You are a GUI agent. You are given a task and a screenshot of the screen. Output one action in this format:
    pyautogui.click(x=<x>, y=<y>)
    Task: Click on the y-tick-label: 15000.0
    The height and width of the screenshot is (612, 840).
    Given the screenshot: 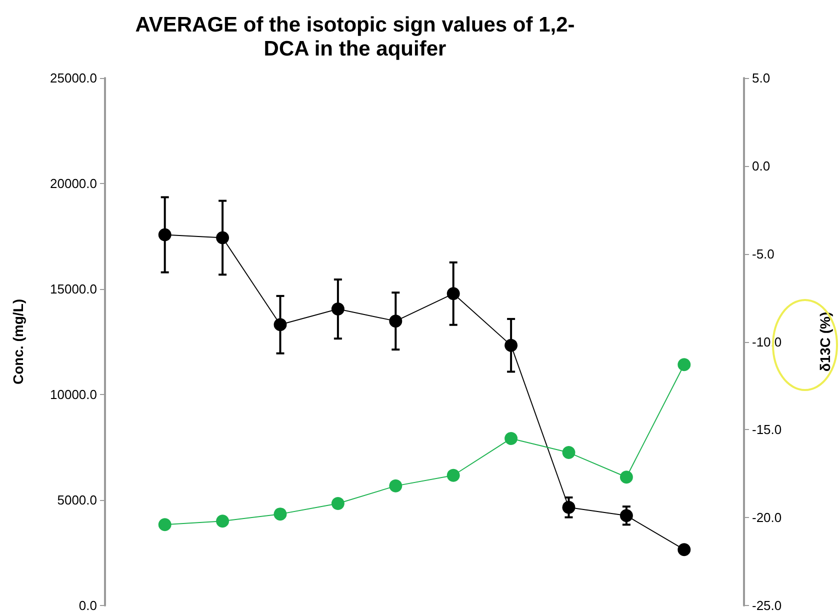 What is the action you would take?
    pyautogui.click(x=73, y=289)
    